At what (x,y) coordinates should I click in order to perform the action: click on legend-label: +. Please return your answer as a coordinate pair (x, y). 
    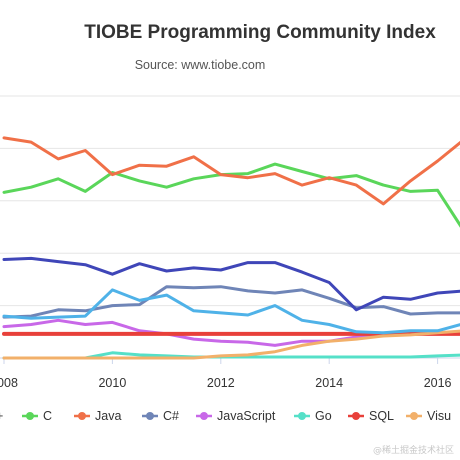
    Looking at the image, I should click on (1, 416).